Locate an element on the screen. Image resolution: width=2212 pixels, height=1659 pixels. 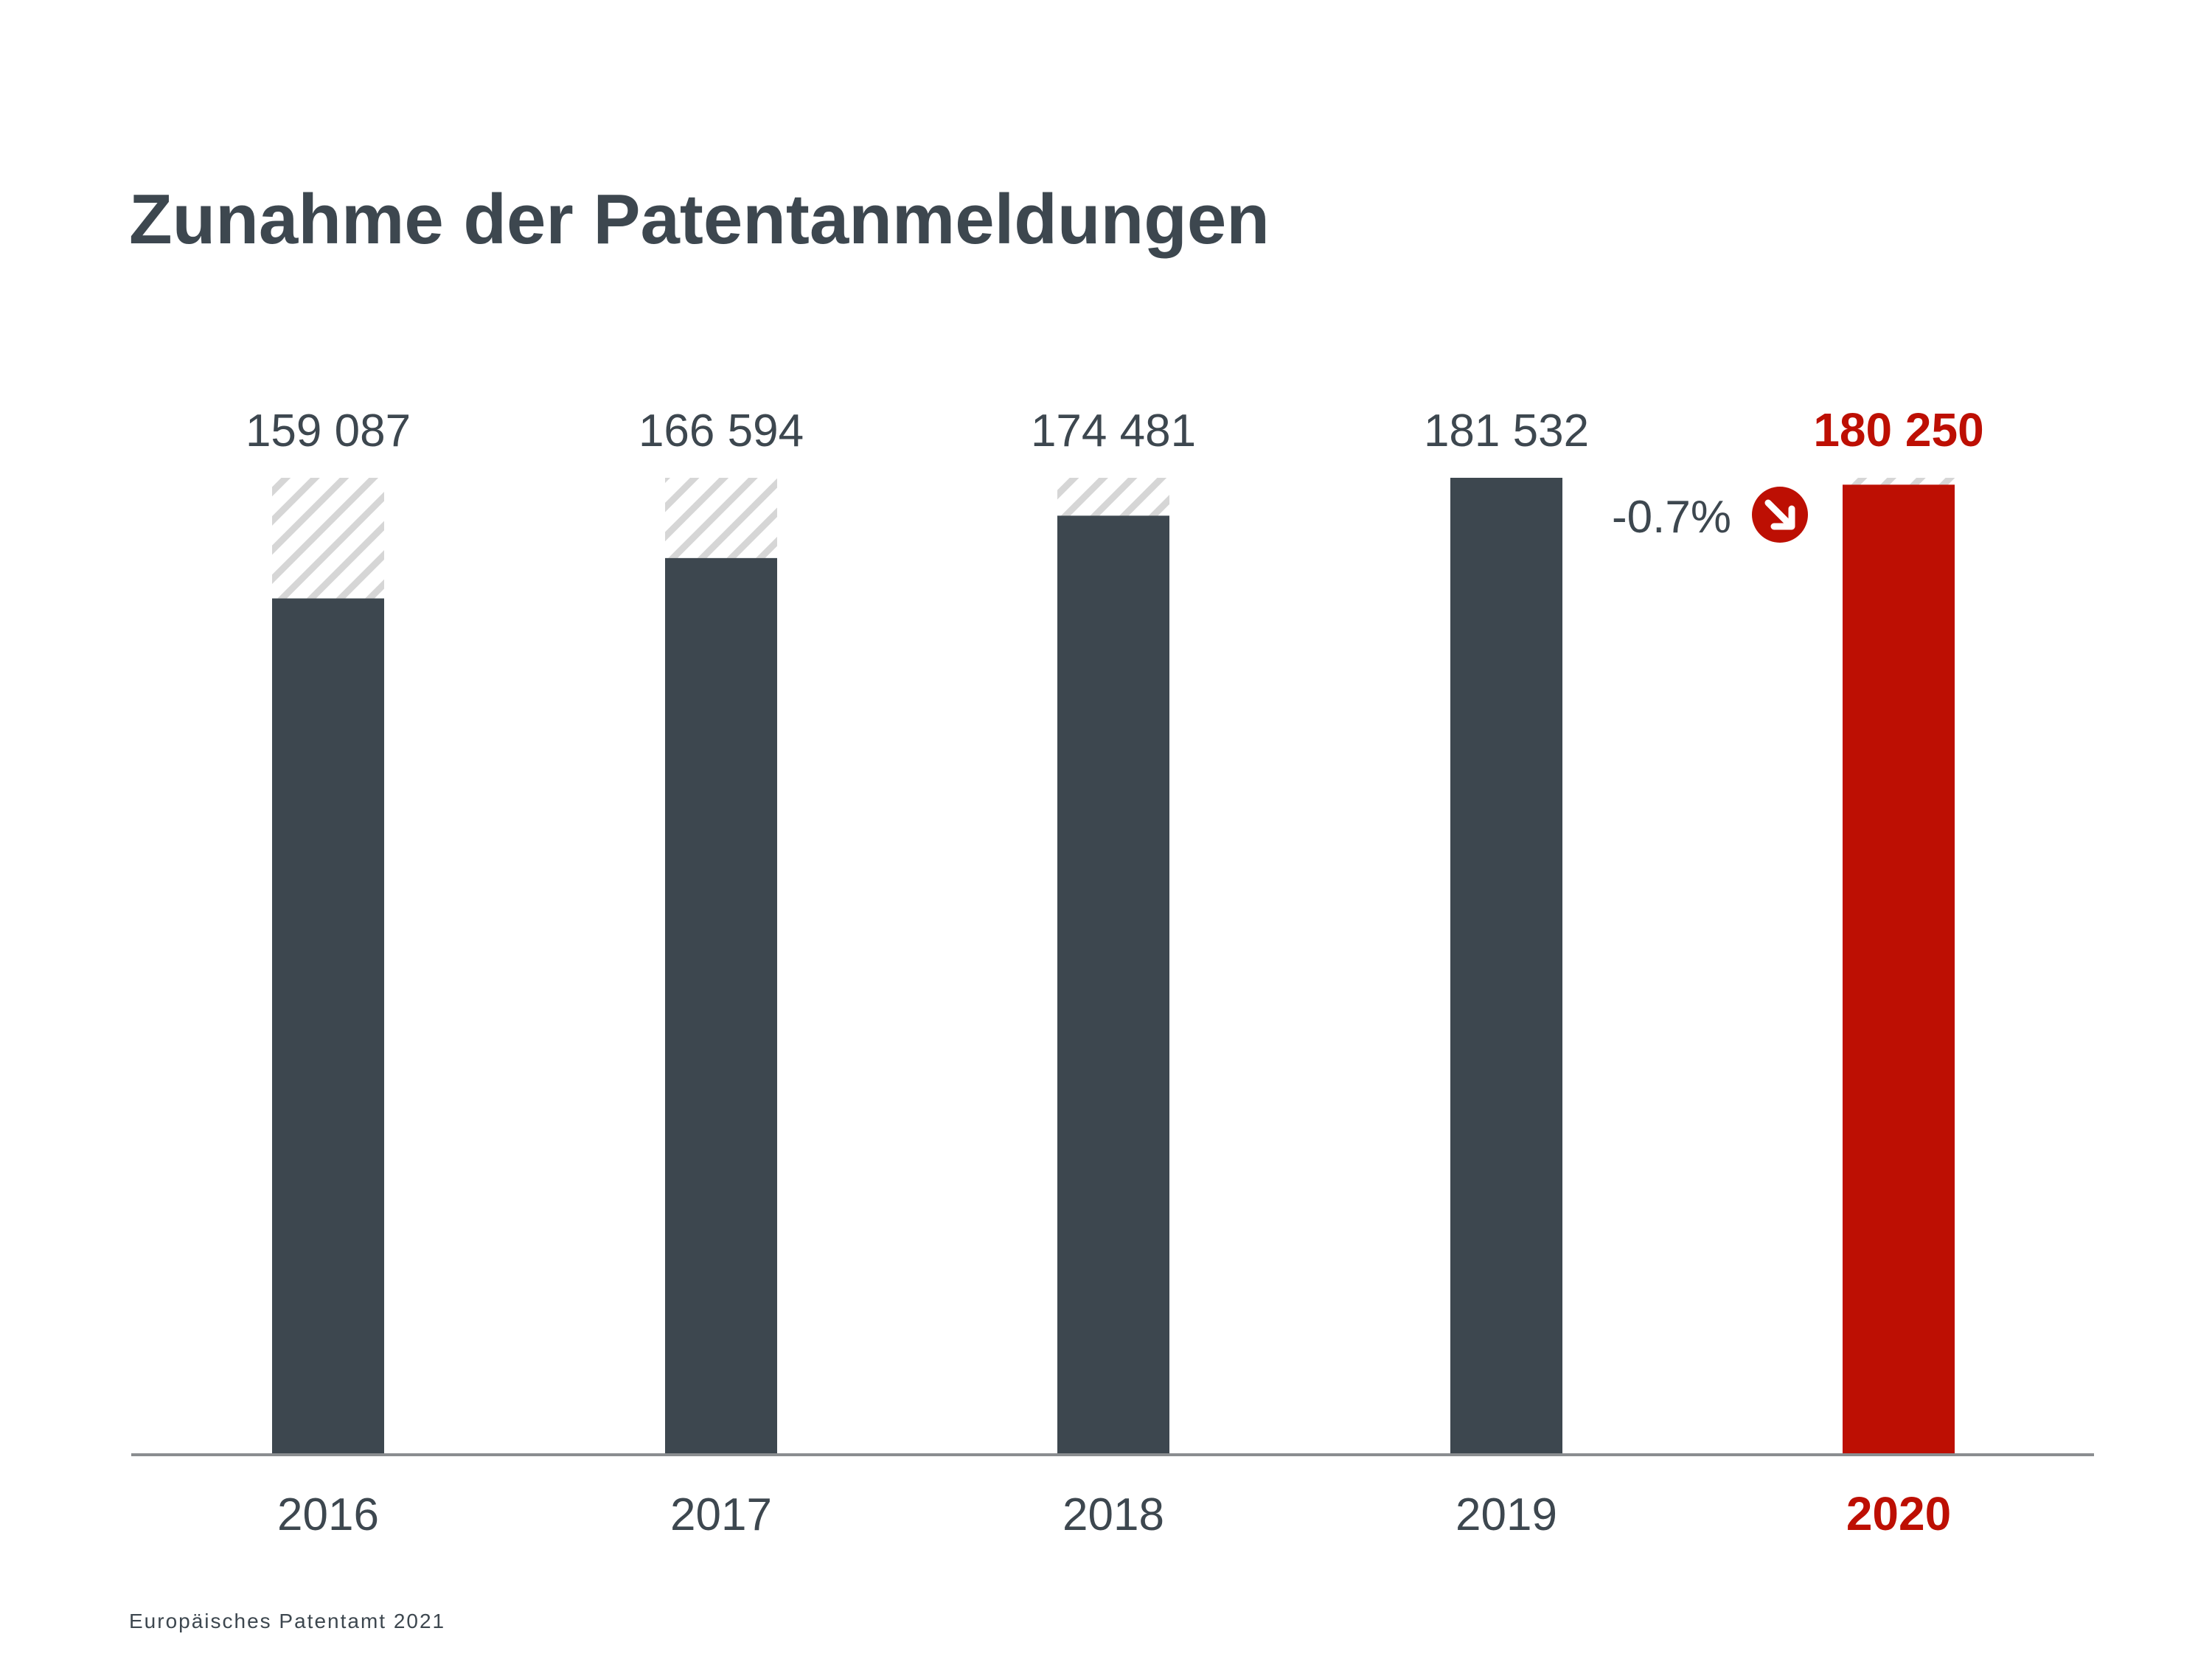
bar-2019 is located at coordinates (1506, 965).